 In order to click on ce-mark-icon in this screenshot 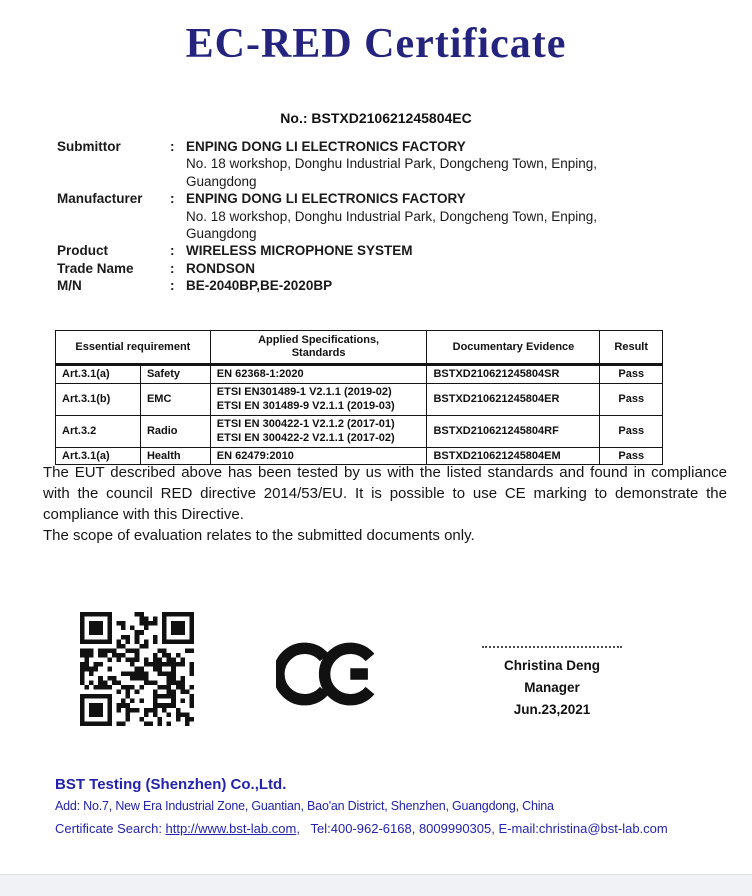, I will do `click(324, 675)`.